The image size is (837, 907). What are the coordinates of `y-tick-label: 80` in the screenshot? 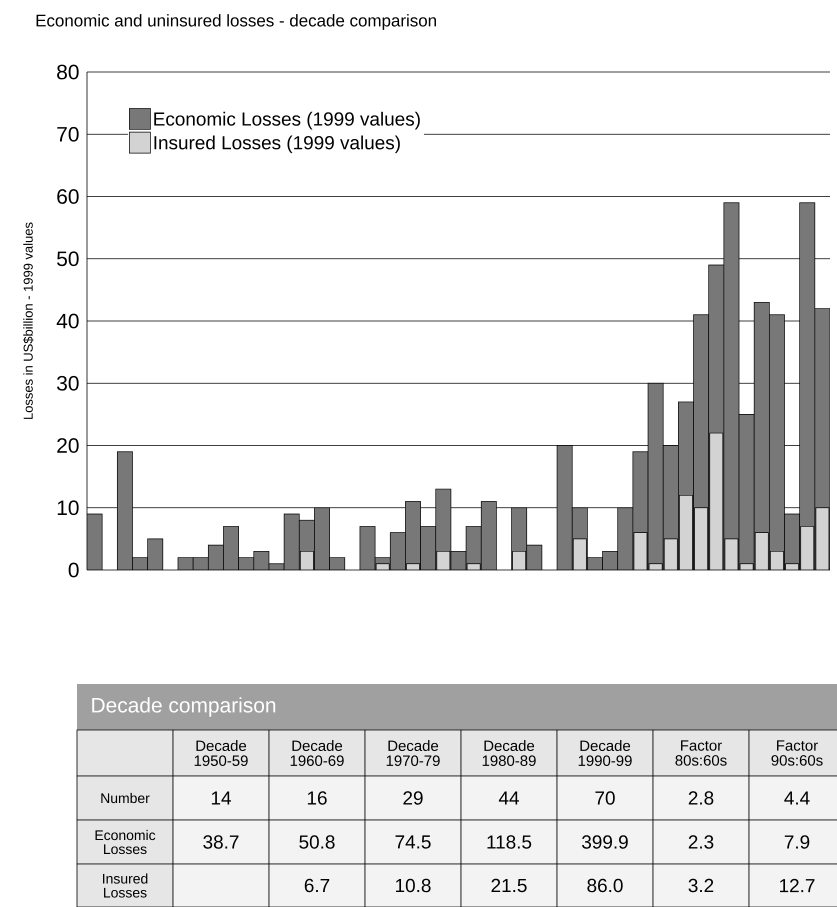 It's located at (68, 72).